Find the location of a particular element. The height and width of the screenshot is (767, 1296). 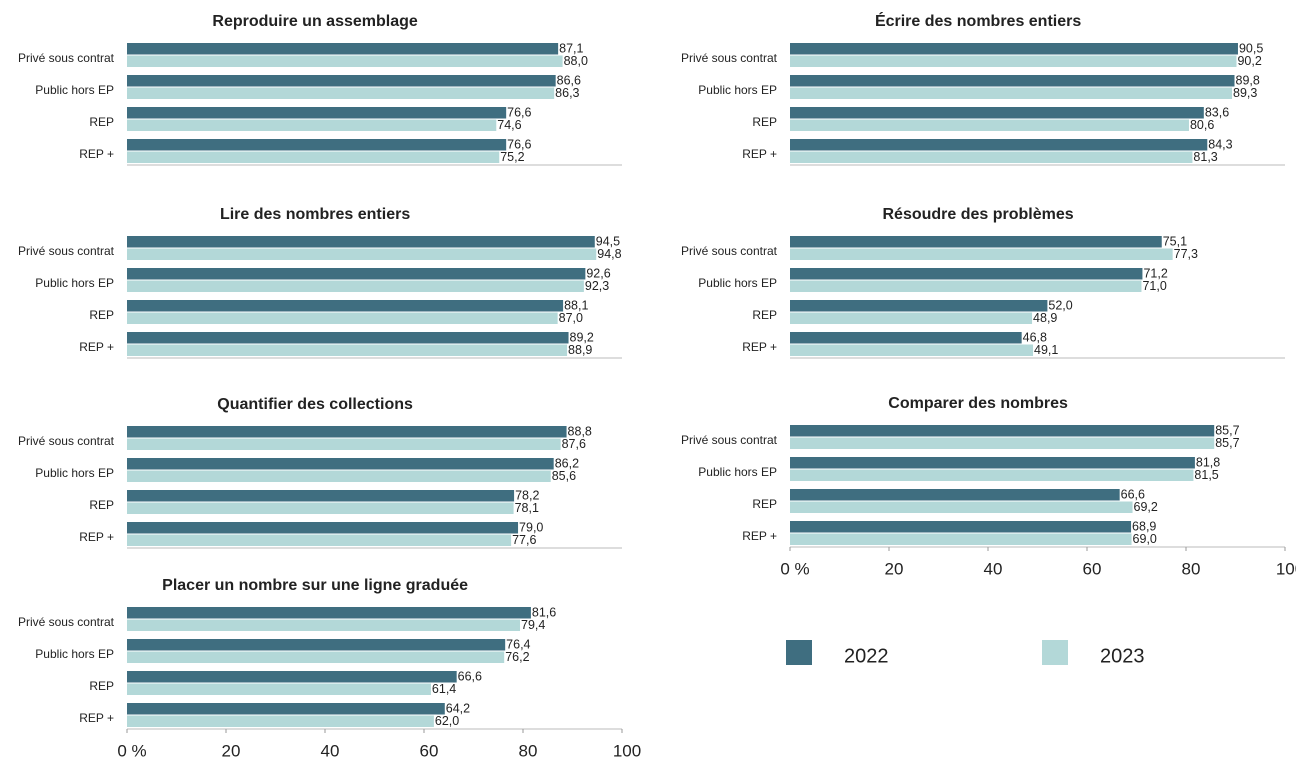

value-label: 79,4 is located at coordinates (533, 625).